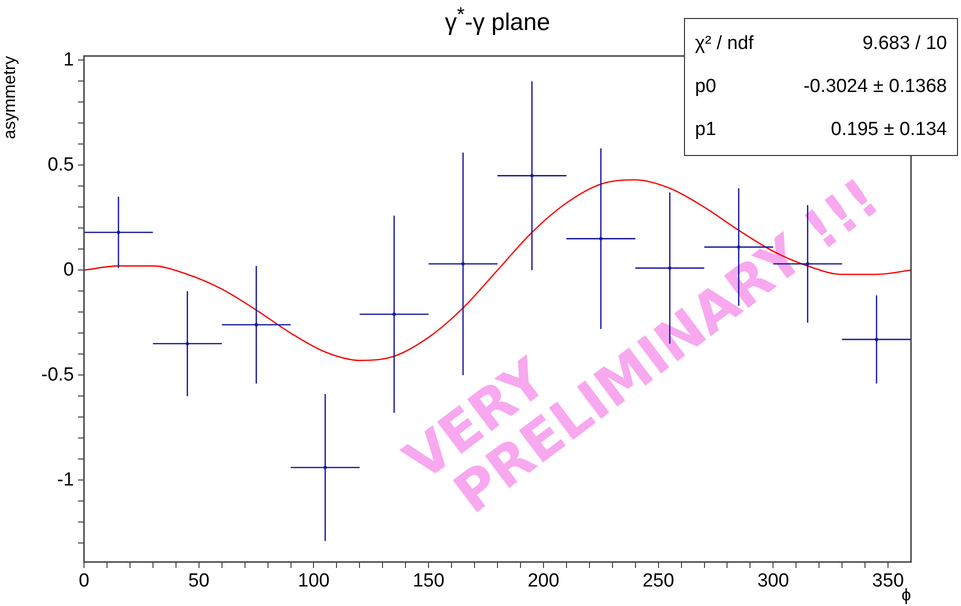 The width and height of the screenshot is (961, 606). What do you see at coordinates (658, 581) in the screenshot?
I see `x-tick-label: 250` at bounding box center [658, 581].